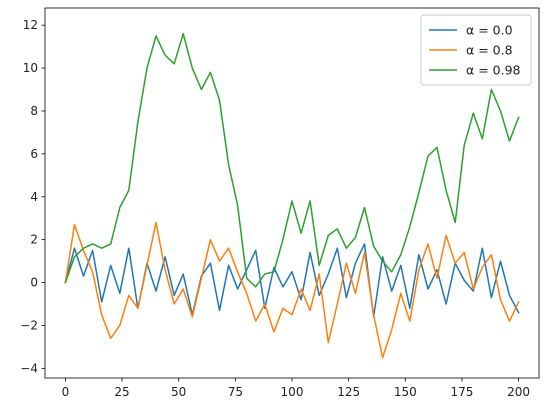 The image size is (546, 413). What do you see at coordinates (348, 392) in the screenshot?
I see `x-tick-label: 125` at bounding box center [348, 392].